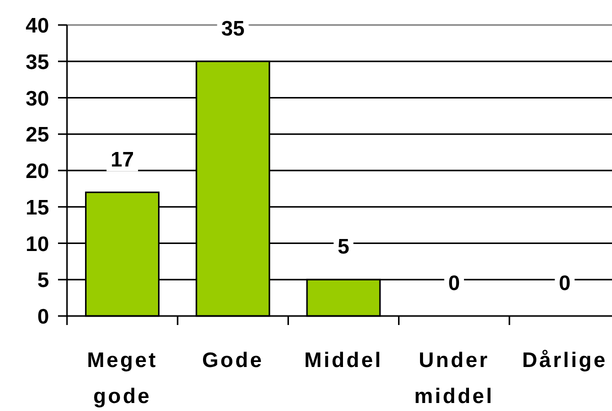 The width and height of the screenshot is (612, 411). What do you see at coordinates (233, 360) in the screenshot?
I see `x-tick-label: Gode` at bounding box center [233, 360].